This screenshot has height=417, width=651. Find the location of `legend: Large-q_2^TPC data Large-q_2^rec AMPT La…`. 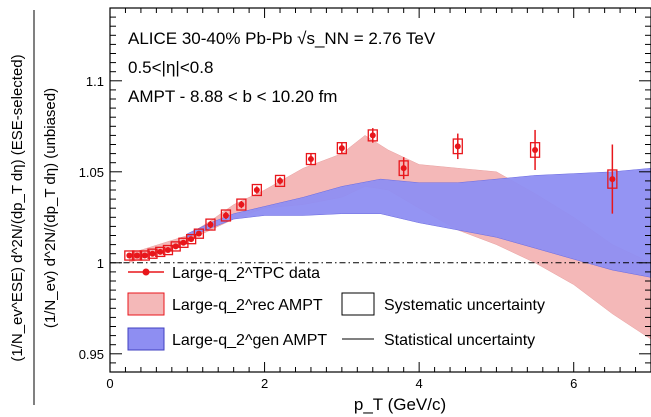

legend: Large-q_2^TPC data Large-q_2^rec AMPT La… is located at coordinates (336, 308).